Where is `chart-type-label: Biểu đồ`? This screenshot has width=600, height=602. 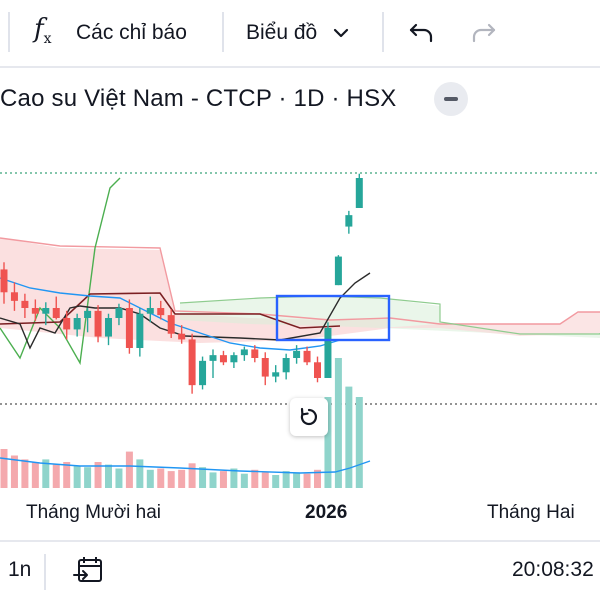 chart-type-label: Biểu đồ is located at coordinates (282, 32).